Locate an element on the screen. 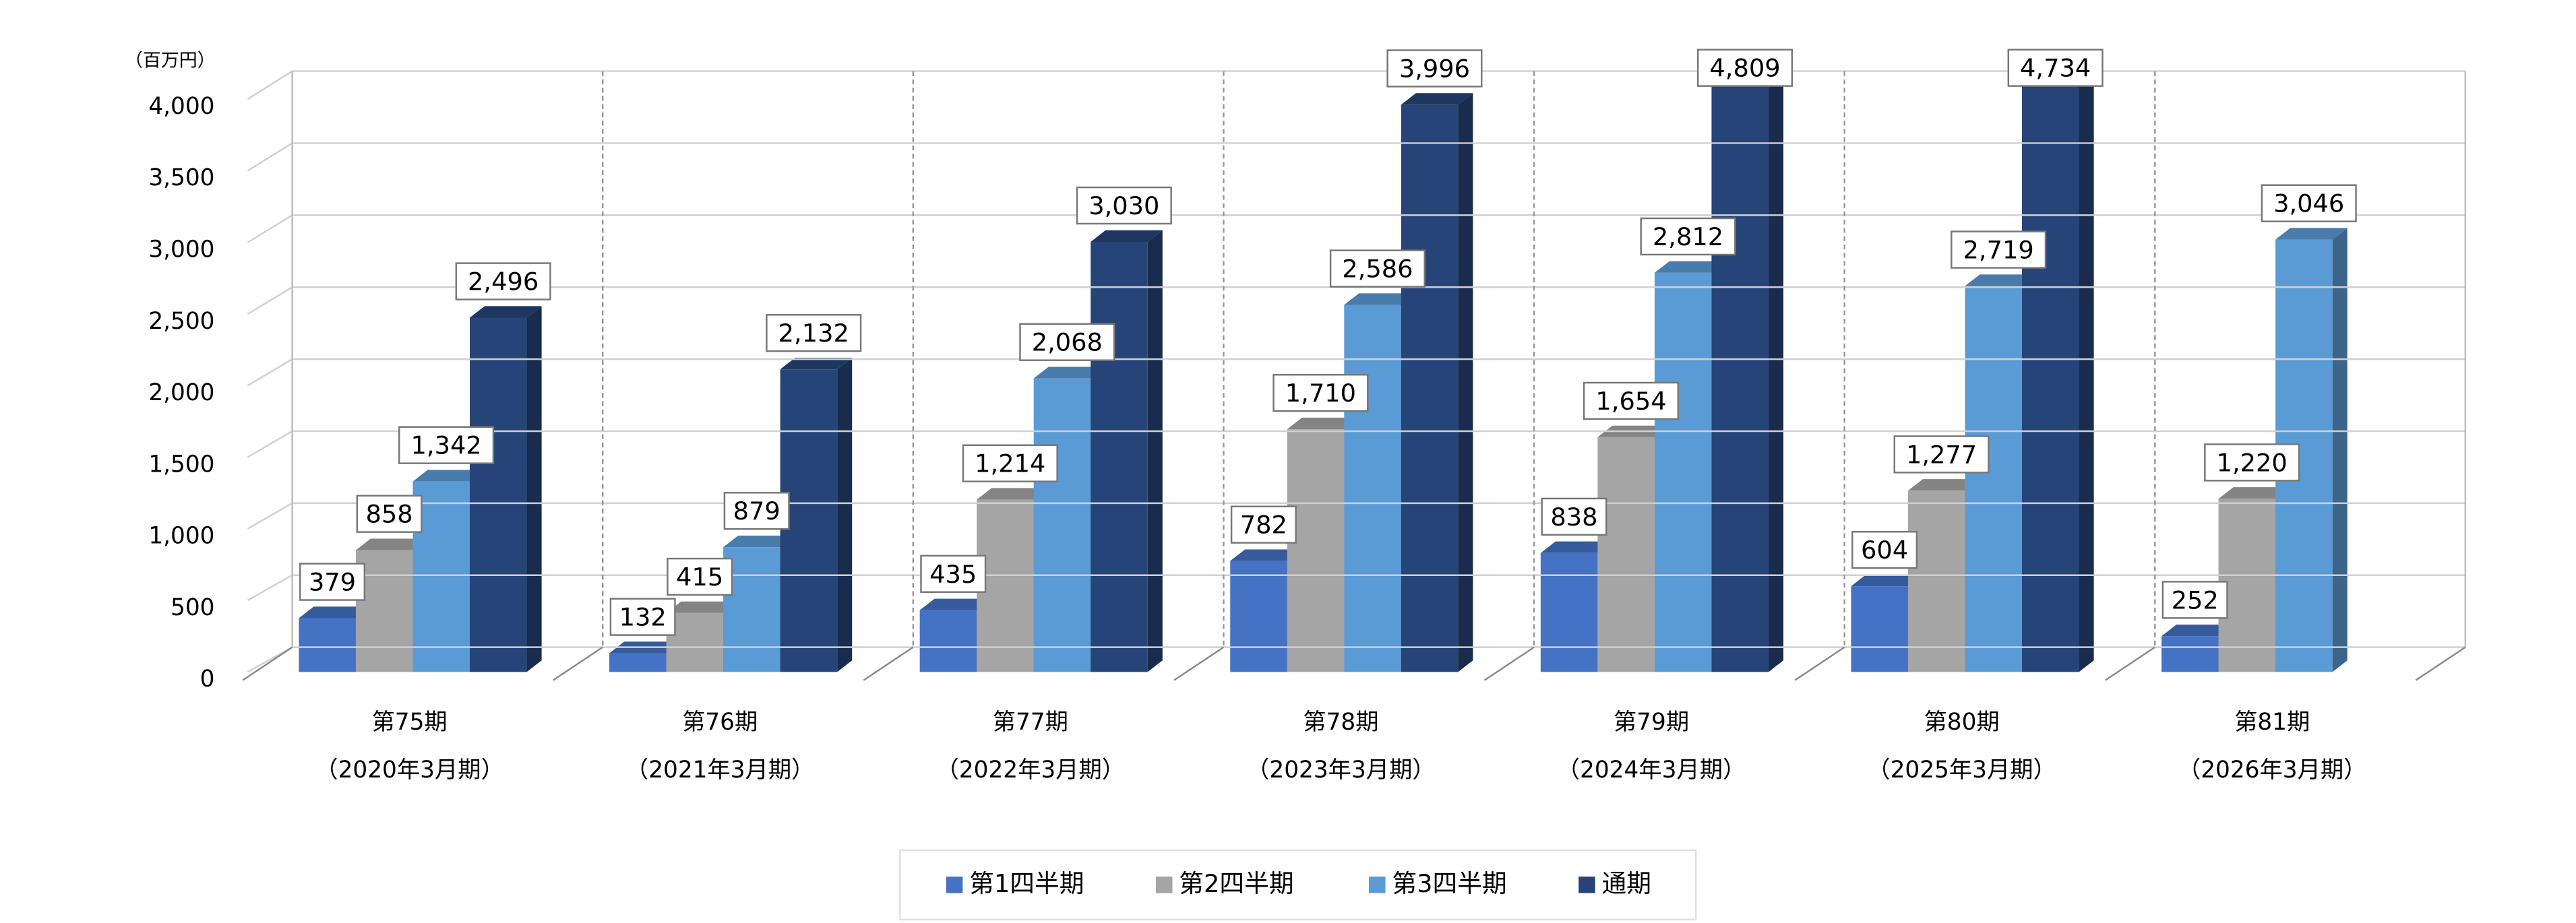 The image size is (2576, 923). value-label: 132 is located at coordinates (643, 617).